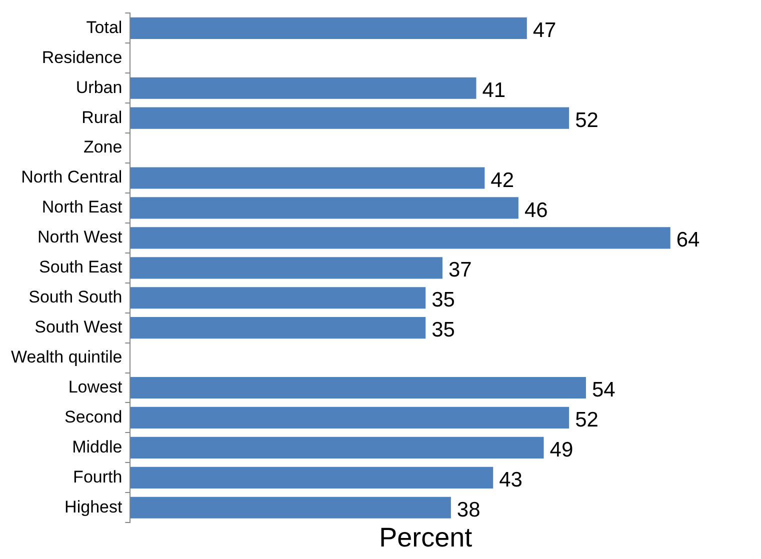 The image size is (761, 559). What do you see at coordinates (97, 446) in the screenshot?
I see `y-tick-label: Middle` at bounding box center [97, 446].